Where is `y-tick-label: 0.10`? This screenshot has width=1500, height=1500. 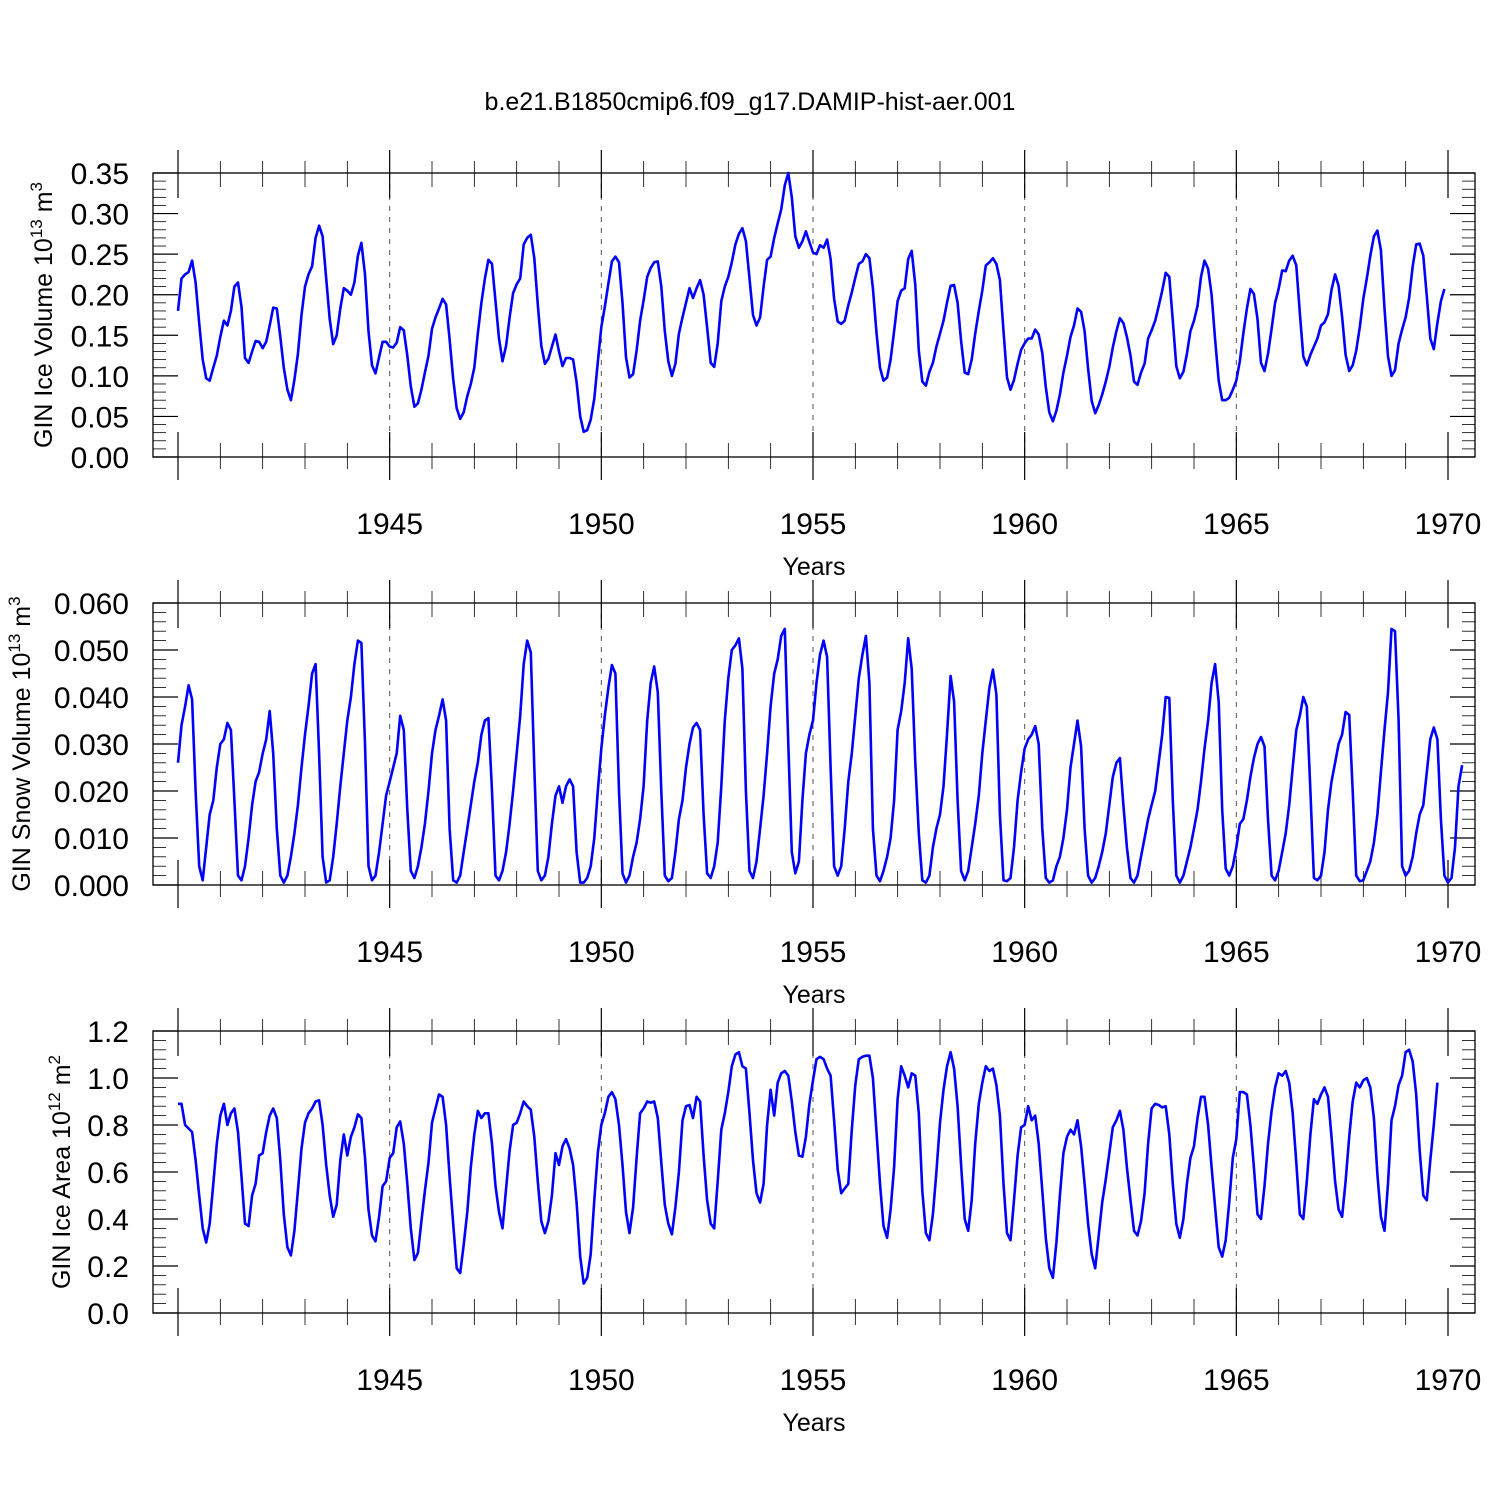
y-tick-label: 0.10 is located at coordinates (100, 377).